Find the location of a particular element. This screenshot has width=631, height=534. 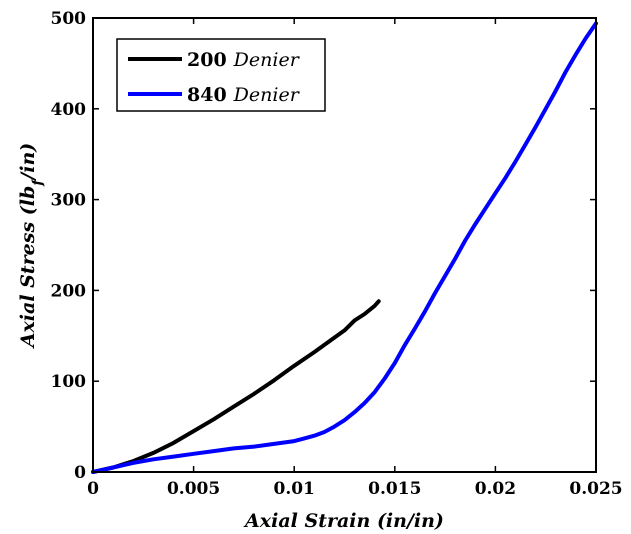

legend-entry-200-denier-number: 200 is located at coordinates (207, 60).